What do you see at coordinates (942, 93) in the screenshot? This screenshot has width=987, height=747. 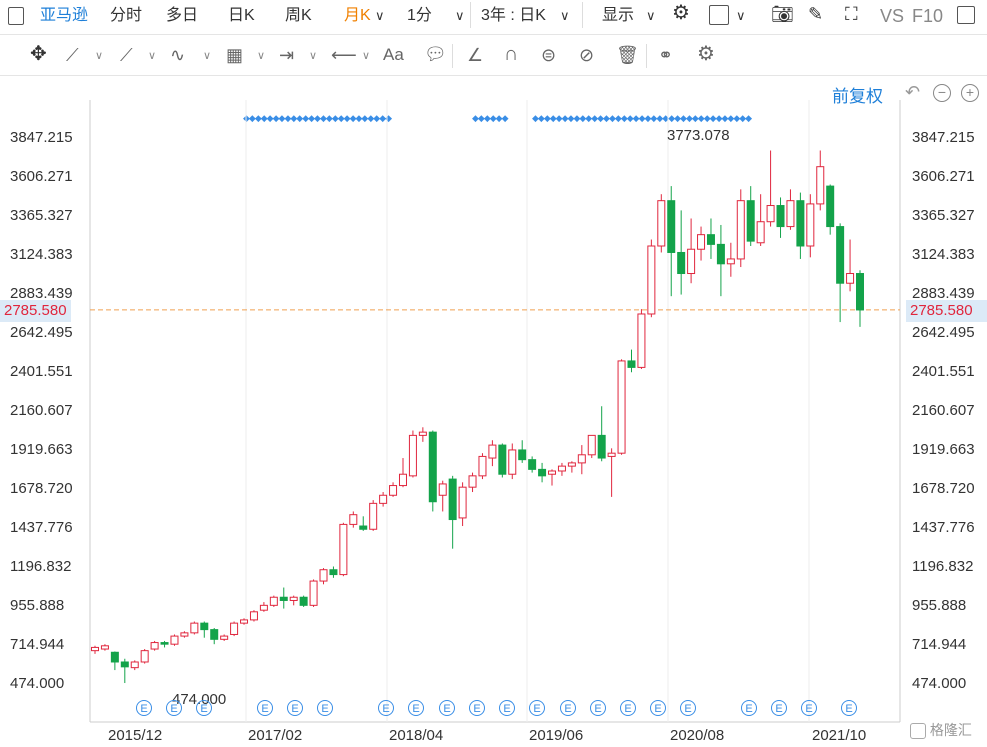 I see `zoom-out-icon: −` at bounding box center [942, 93].